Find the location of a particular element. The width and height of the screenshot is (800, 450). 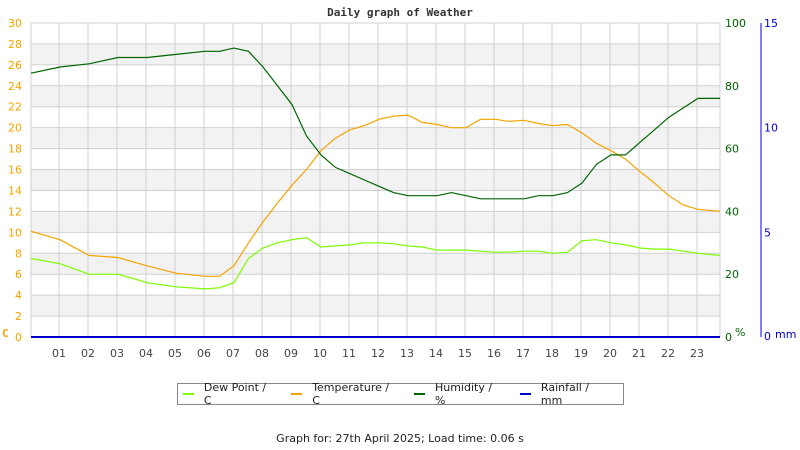

x-tick-label: 19 is located at coordinates (581, 353).